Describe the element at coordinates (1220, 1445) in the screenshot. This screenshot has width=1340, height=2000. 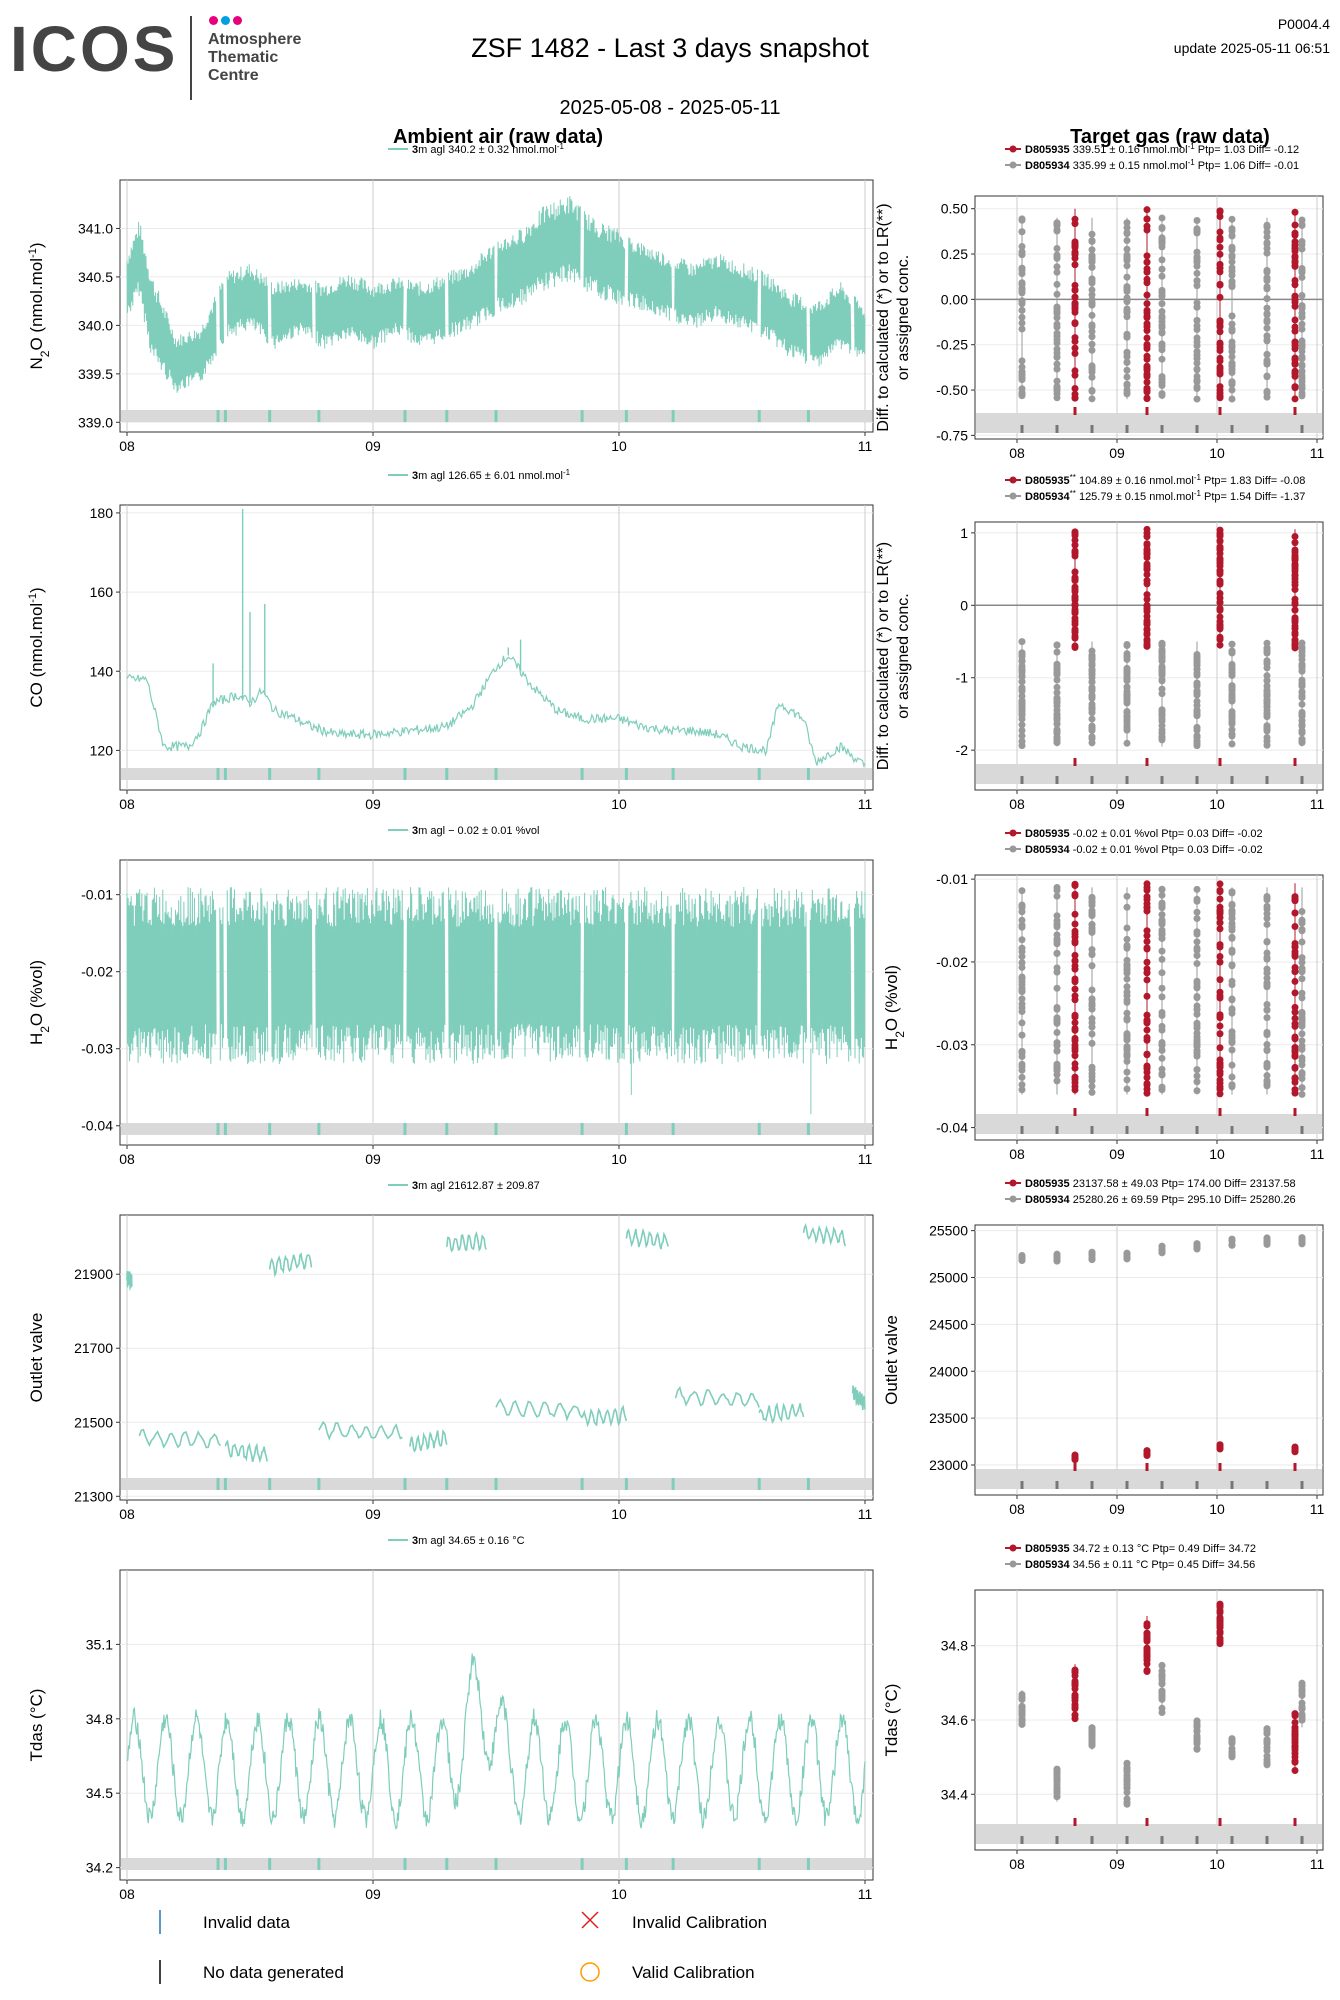
I see `valve-target-red-point` at that location.